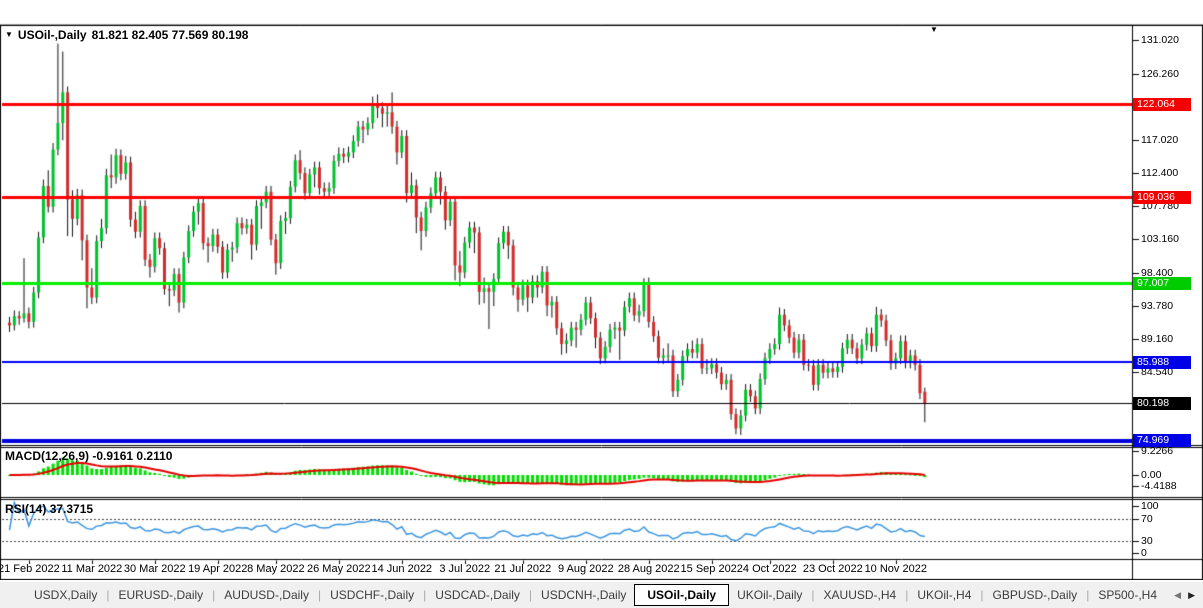  I want to click on date-axis-label: 19 Apr 2022, so click(218, 569).